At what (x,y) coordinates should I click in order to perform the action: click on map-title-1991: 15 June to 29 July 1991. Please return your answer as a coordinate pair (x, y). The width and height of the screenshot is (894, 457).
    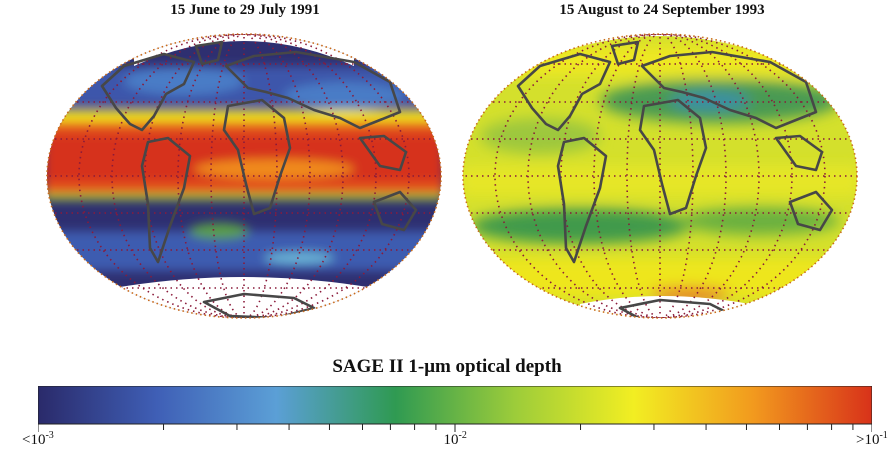
    Looking at the image, I should click on (245, 10).